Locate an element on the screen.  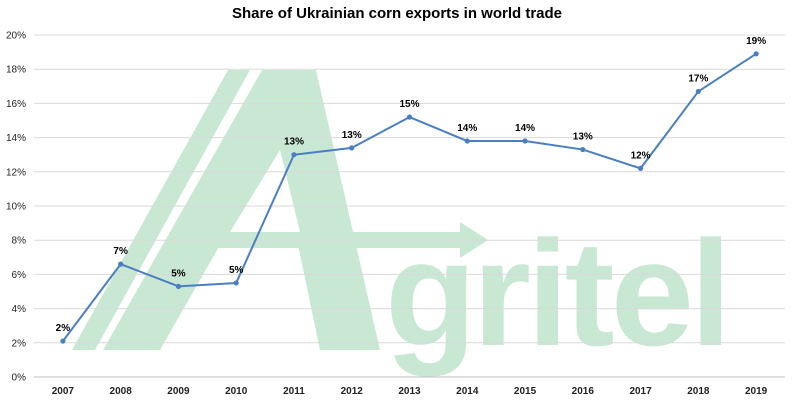
data-label: 19% is located at coordinates (756, 41).